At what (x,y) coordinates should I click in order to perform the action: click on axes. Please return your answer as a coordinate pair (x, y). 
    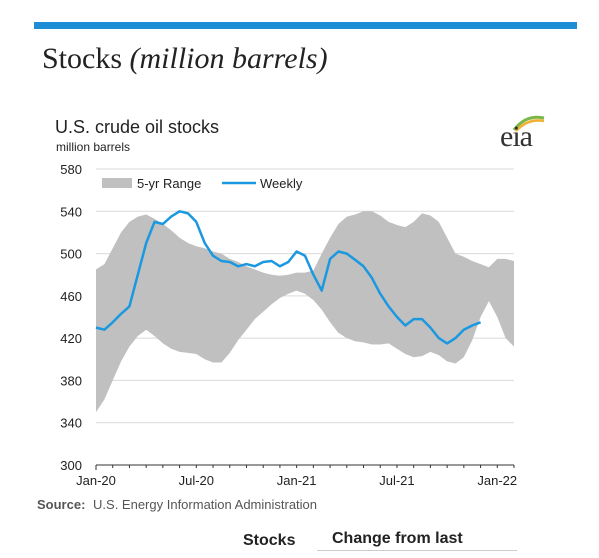
    Looking at the image, I should click on (305, 467).